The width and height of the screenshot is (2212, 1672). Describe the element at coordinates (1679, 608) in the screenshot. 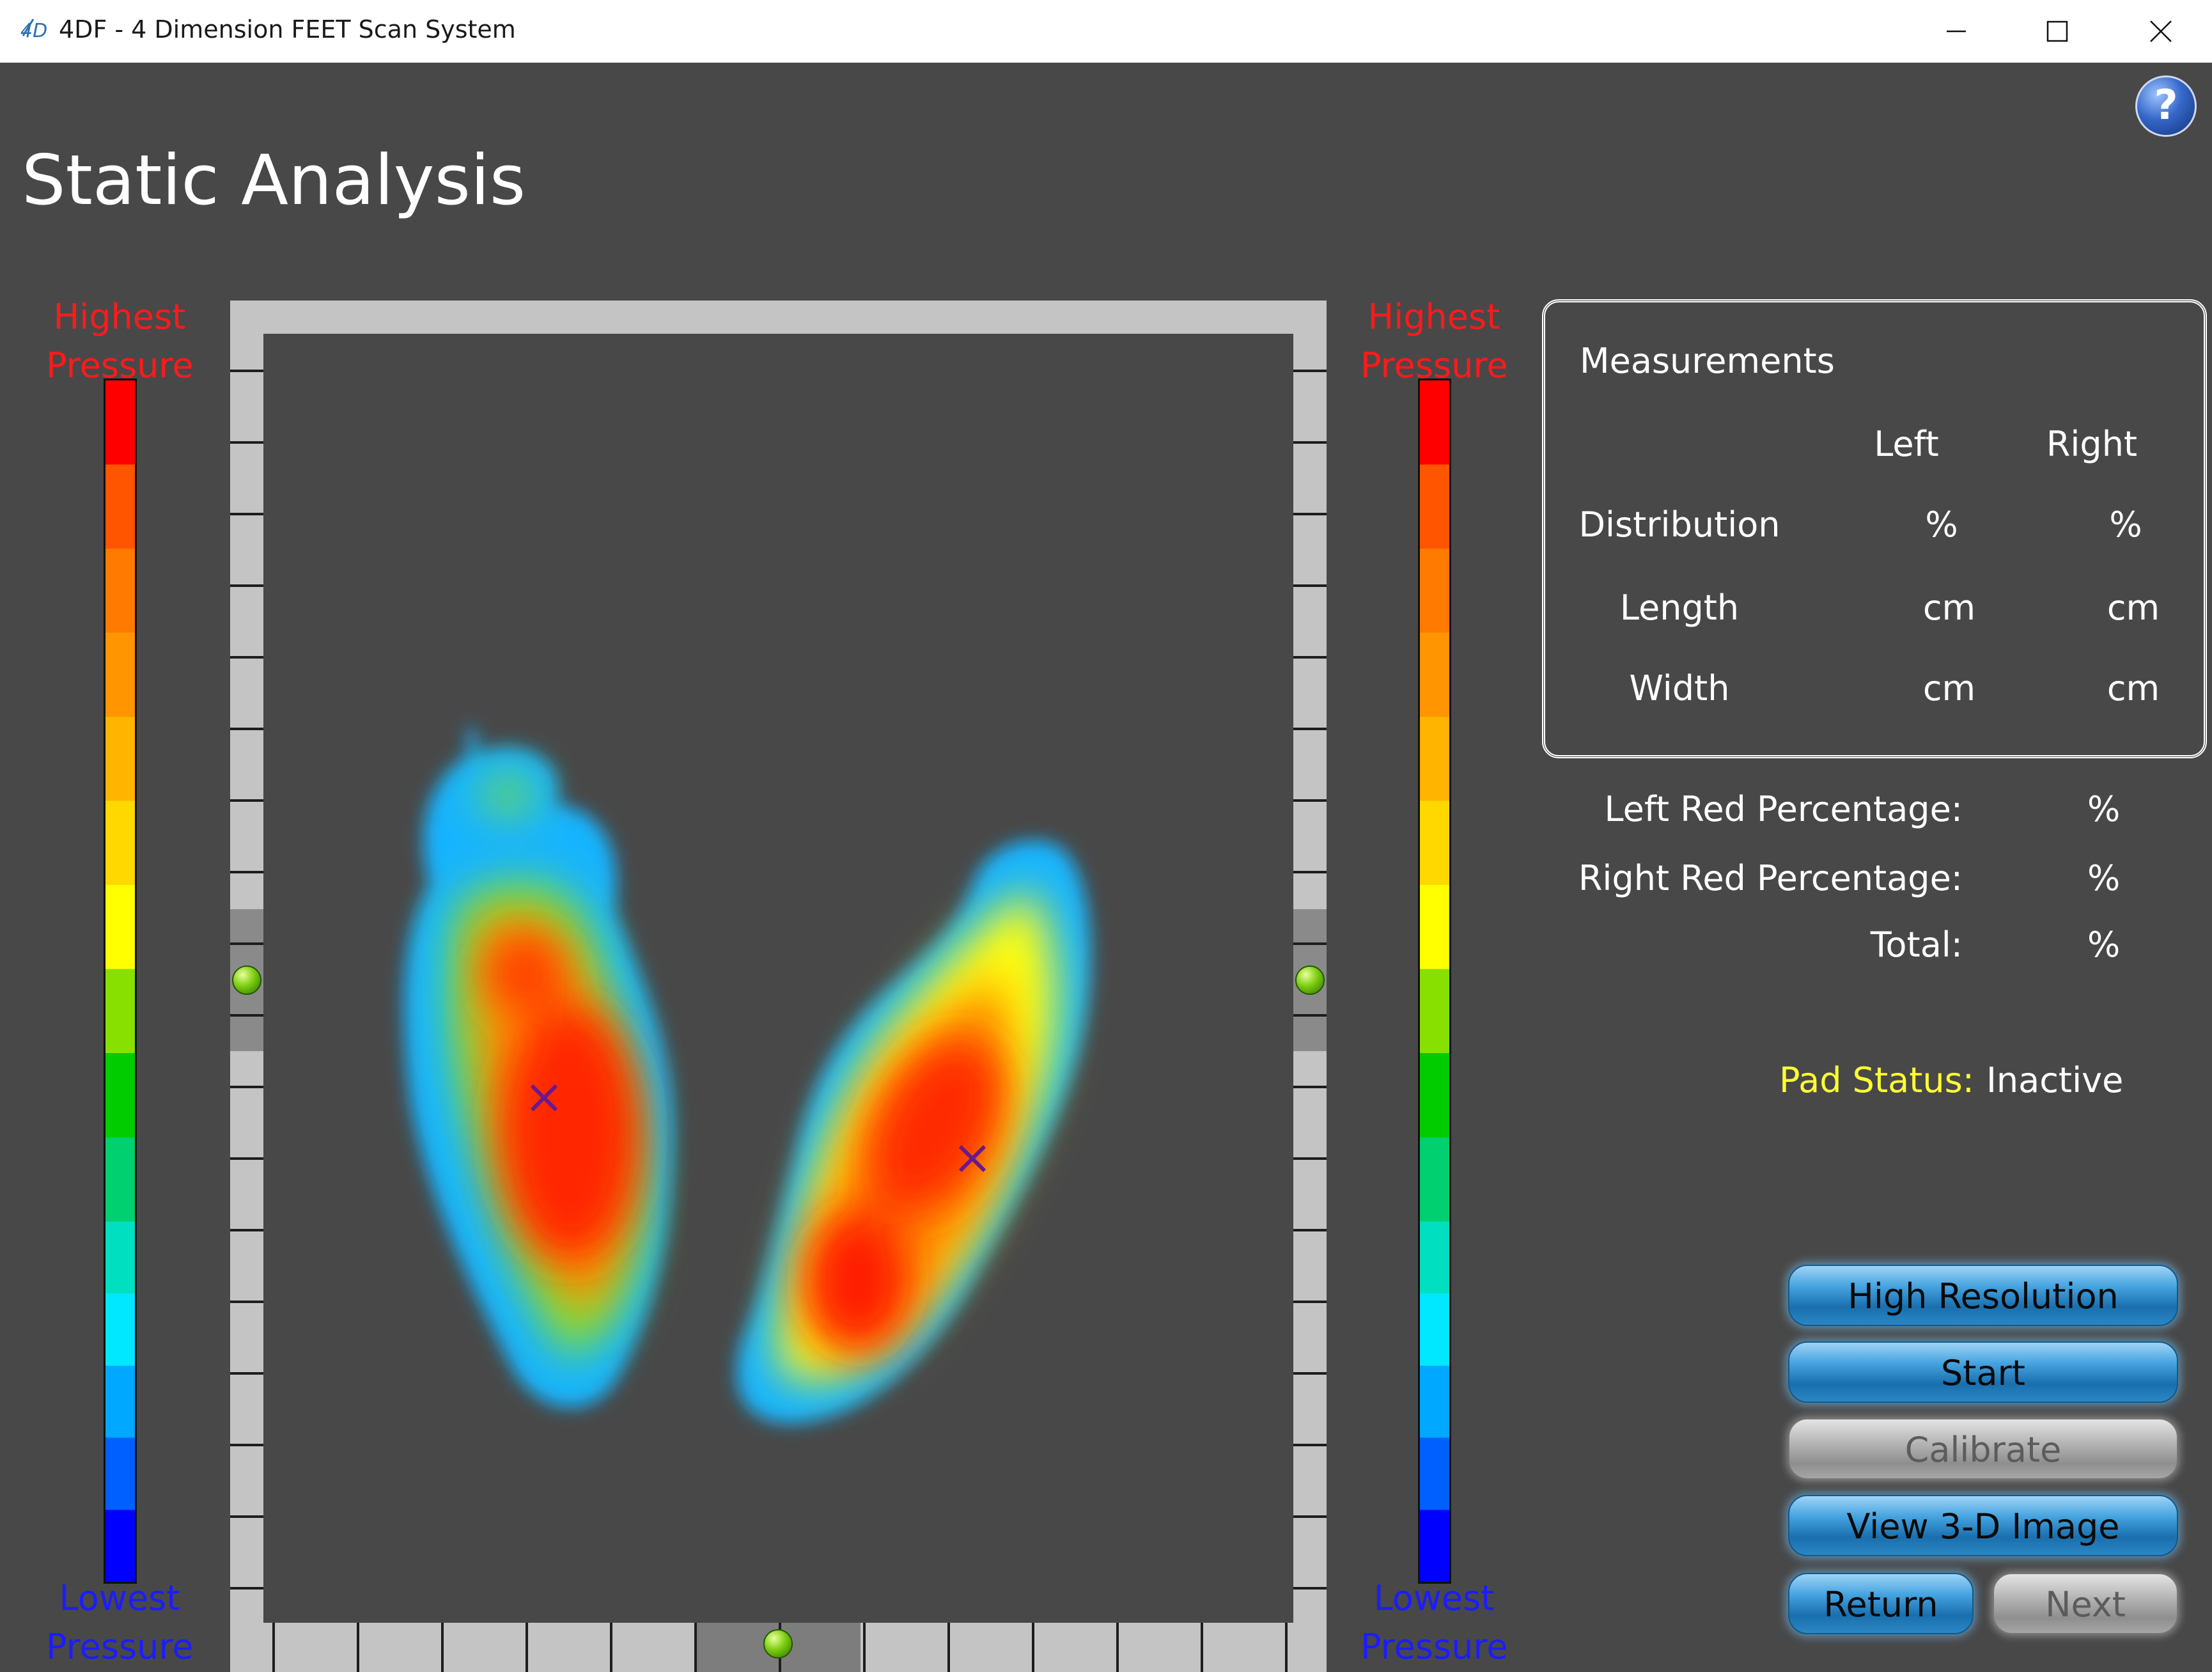

I see `length-label: Length` at that location.